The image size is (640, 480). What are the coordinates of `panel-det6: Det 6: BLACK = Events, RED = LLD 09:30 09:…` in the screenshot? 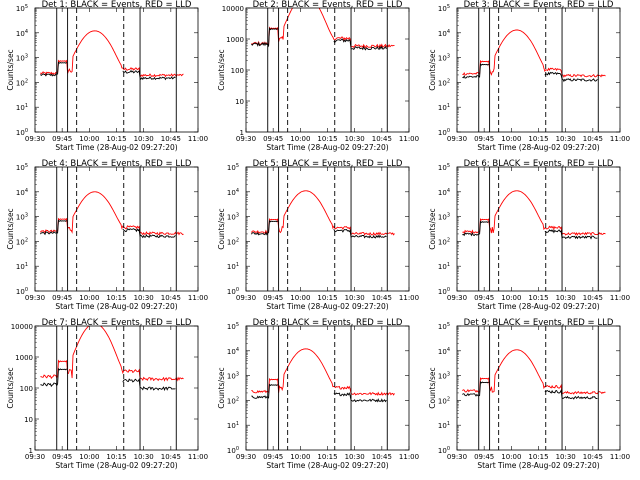 It's located at (529, 235).